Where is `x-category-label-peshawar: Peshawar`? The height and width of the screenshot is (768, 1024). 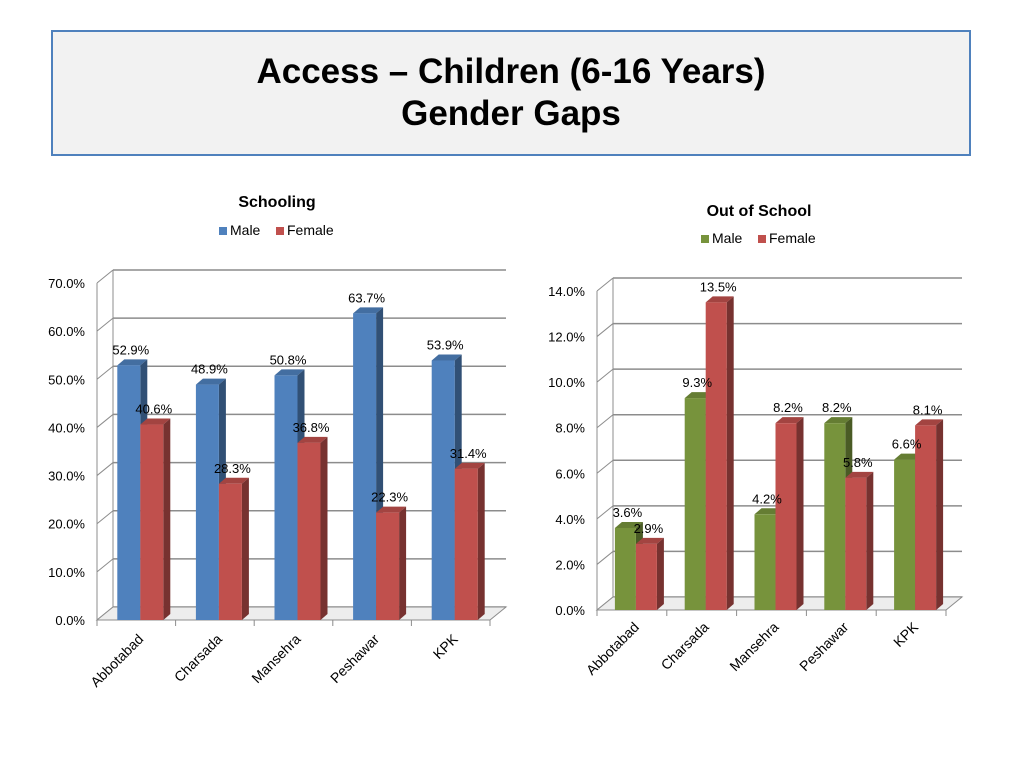
x-category-label-peshawar: Peshawar is located at coordinates (824, 647).